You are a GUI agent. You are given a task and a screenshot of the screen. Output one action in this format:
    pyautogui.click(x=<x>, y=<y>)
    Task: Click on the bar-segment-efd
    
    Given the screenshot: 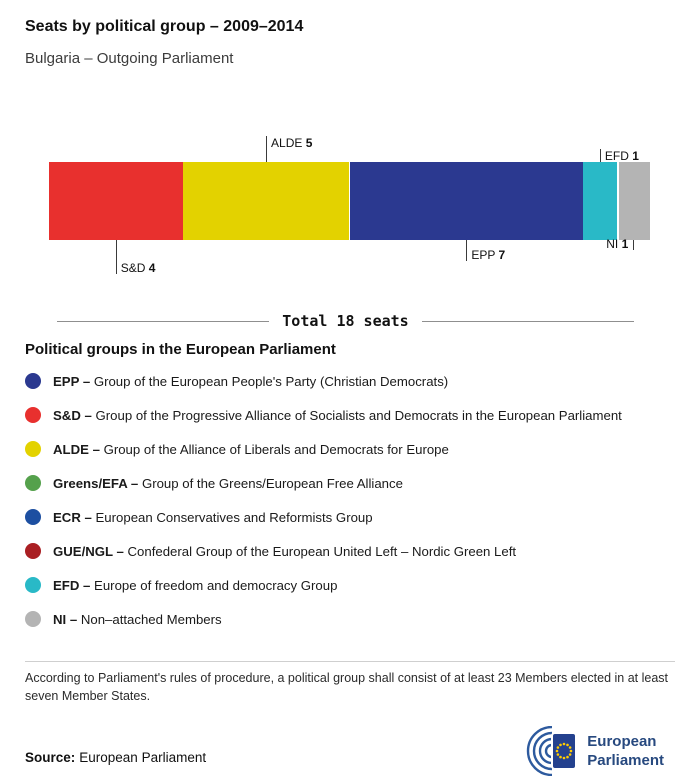 What is the action you would take?
    pyautogui.click(x=600, y=201)
    